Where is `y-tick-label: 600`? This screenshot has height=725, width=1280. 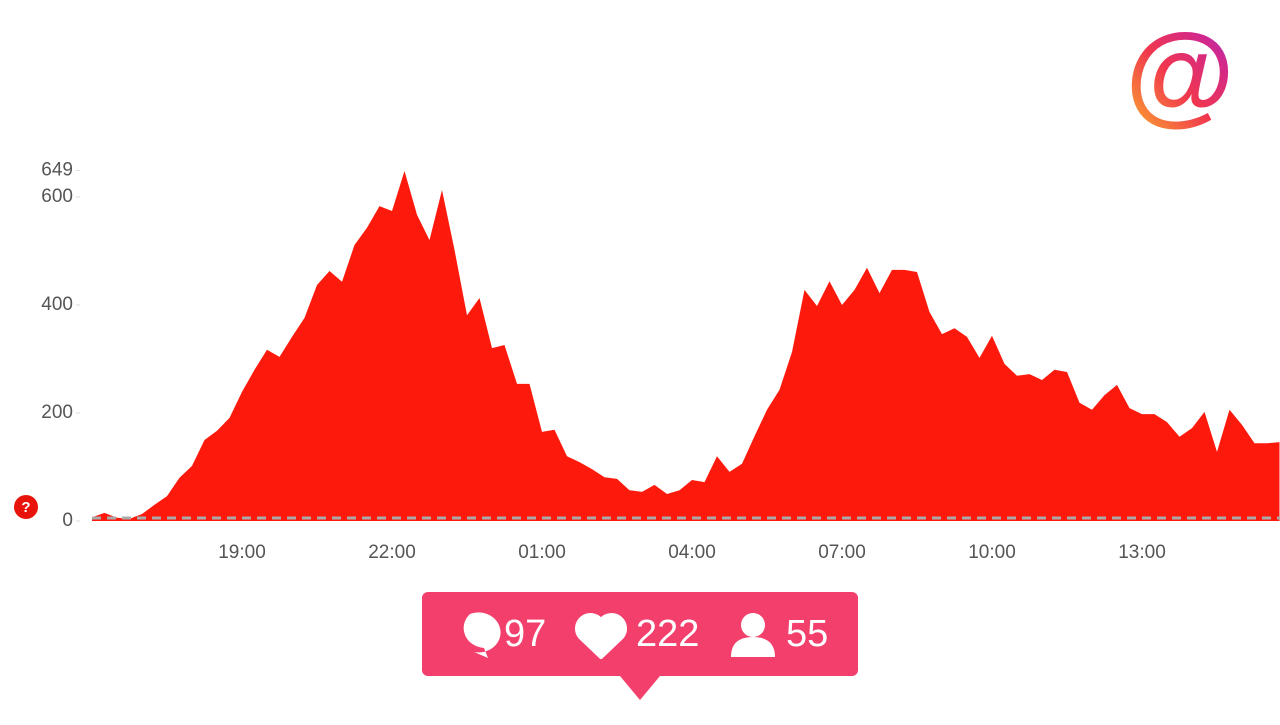 y-tick-label: 600 is located at coordinates (57, 196).